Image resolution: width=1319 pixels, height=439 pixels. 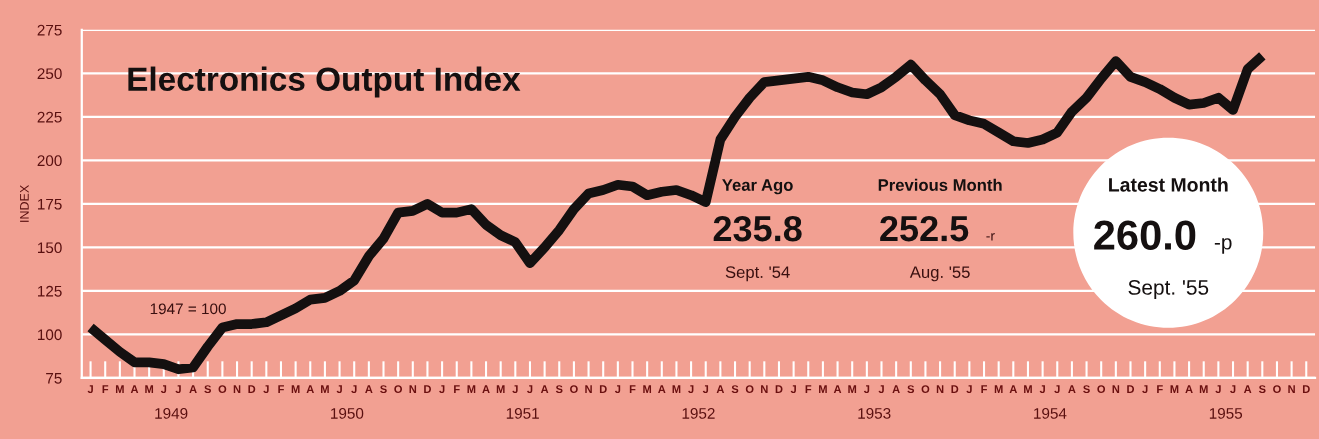 I want to click on y-axis-title: INDEX, so click(x=24, y=203).